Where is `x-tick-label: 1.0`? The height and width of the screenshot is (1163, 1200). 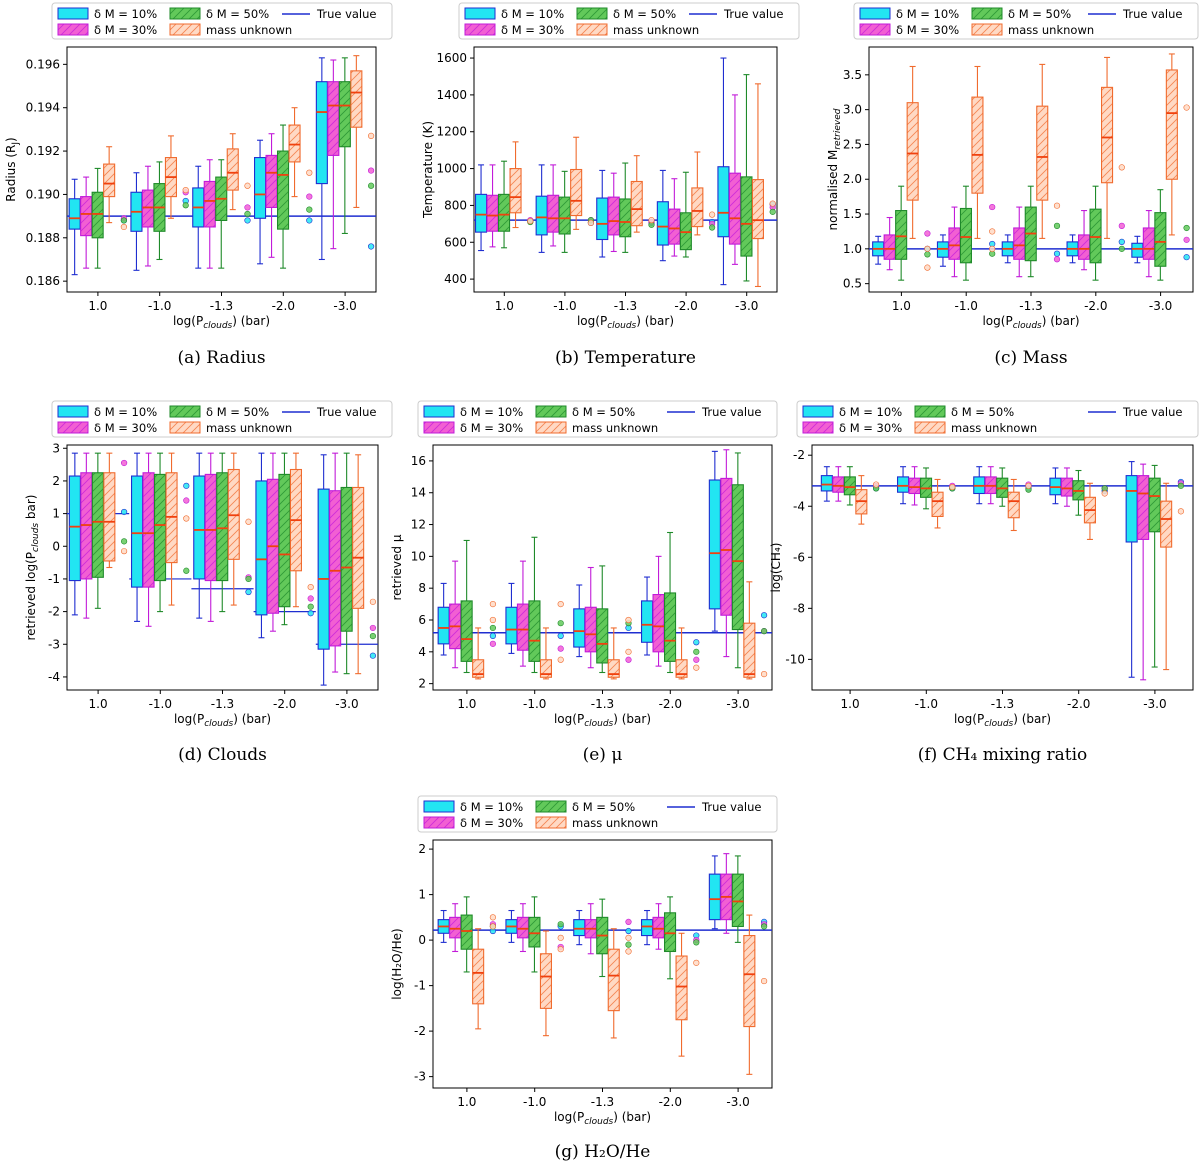
x-tick-label: 1.0 is located at coordinates (504, 306).